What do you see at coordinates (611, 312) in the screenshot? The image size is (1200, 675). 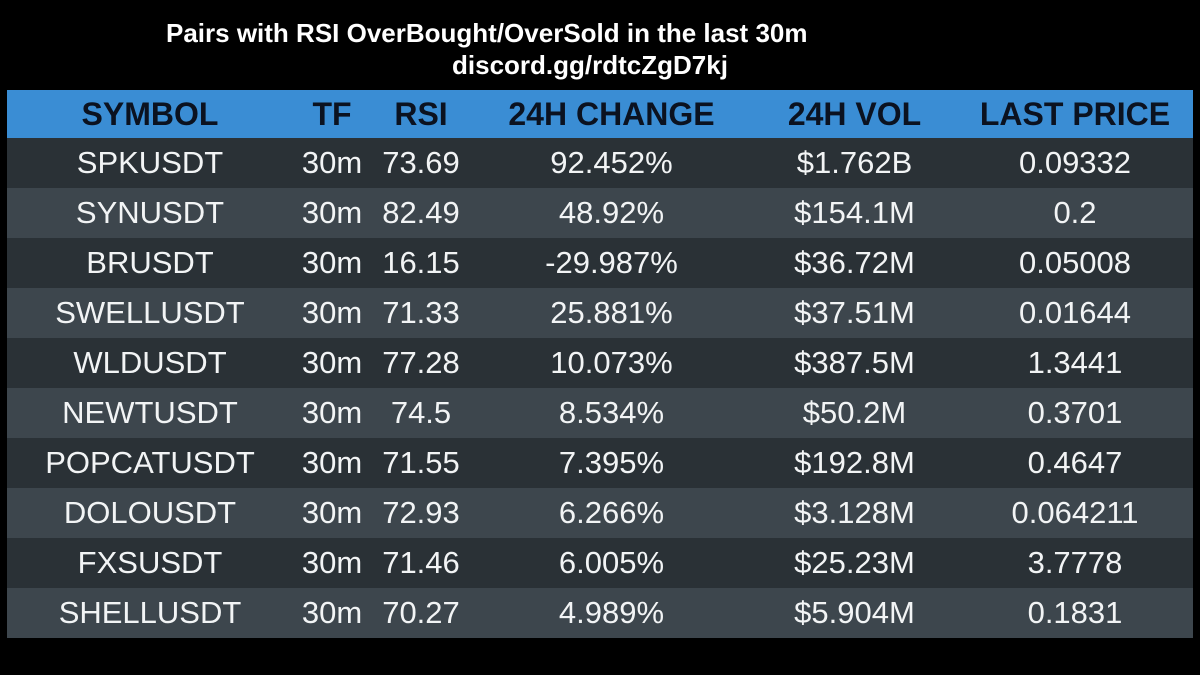 I see `change-cell: 25.881%` at bounding box center [611, 312].